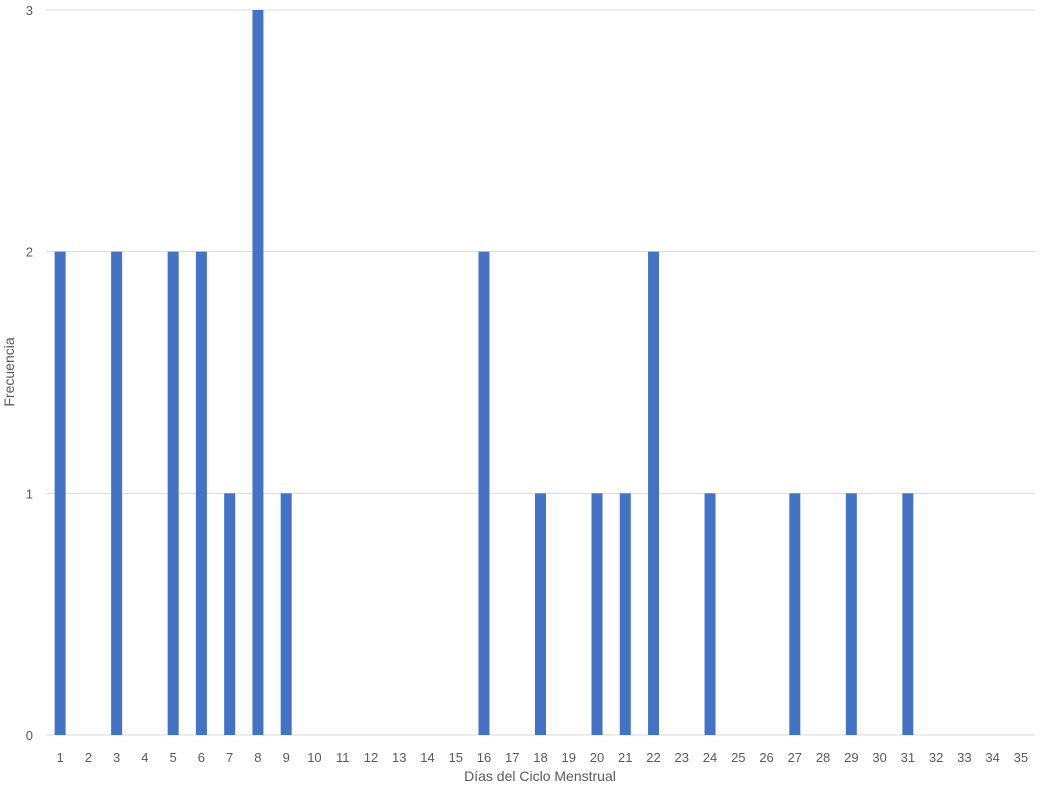 This screenshot has width=1041, height=795. I want to click on y-tick-label: 1, so click(29, 493).